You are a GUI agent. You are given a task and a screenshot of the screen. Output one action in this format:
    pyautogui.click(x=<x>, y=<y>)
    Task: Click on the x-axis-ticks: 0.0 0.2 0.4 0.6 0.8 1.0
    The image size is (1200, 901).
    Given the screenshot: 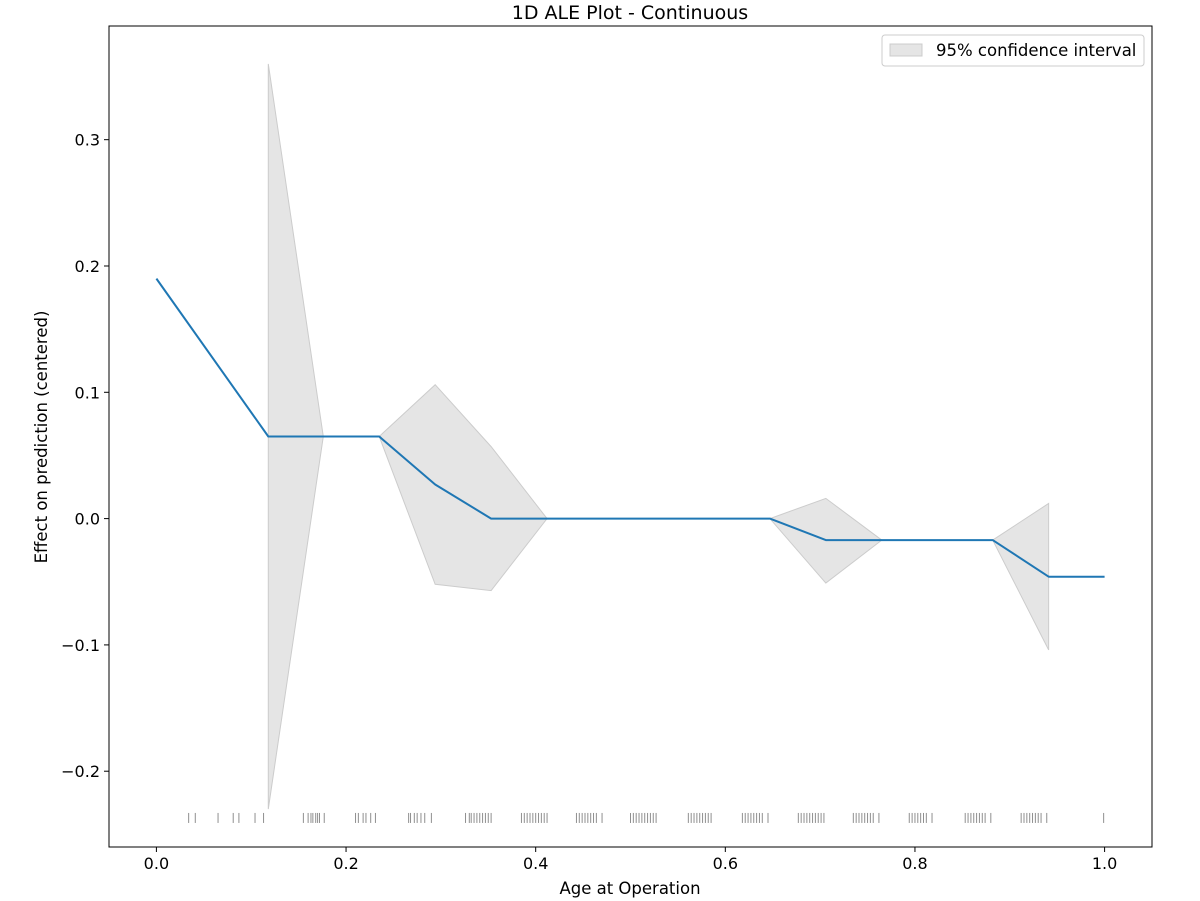 What is the action you would take?
    pyautogui.click(x=630, y=860)
    